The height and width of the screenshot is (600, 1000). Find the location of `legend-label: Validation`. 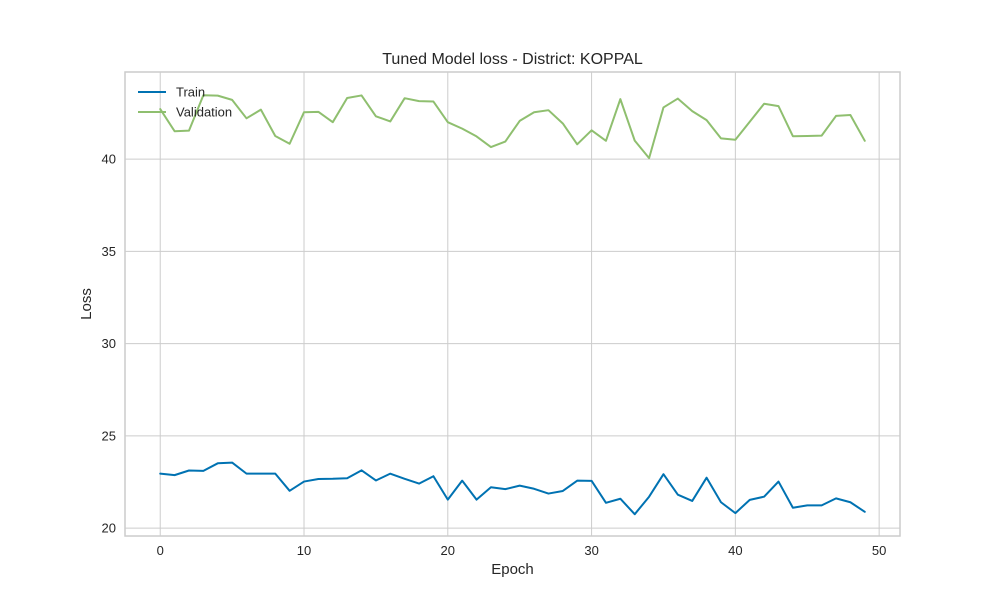

legend-label: Validation is located at coordinates (204, 112).